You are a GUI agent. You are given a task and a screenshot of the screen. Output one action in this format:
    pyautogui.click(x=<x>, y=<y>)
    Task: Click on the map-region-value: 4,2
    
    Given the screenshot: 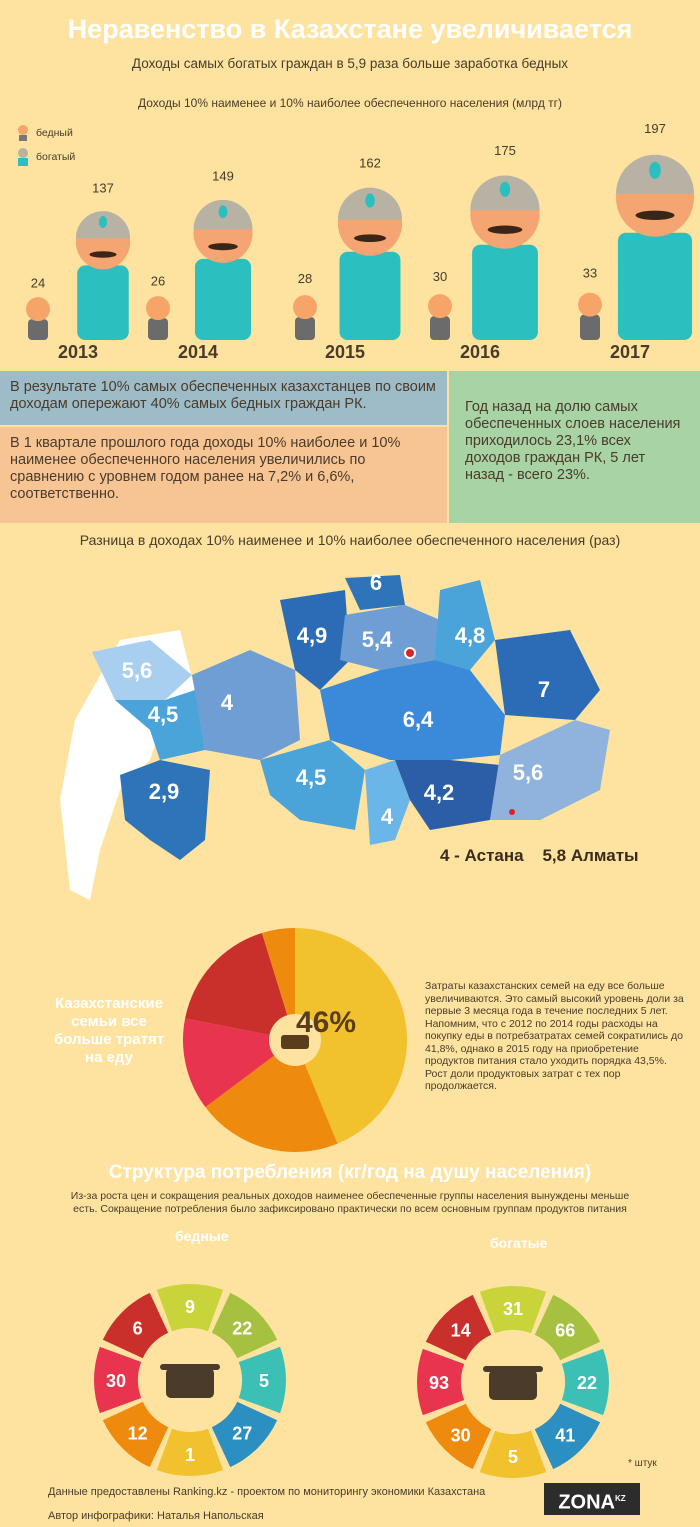 What is the action you would take?
    pyautogui.click(x=439, y=792)
    